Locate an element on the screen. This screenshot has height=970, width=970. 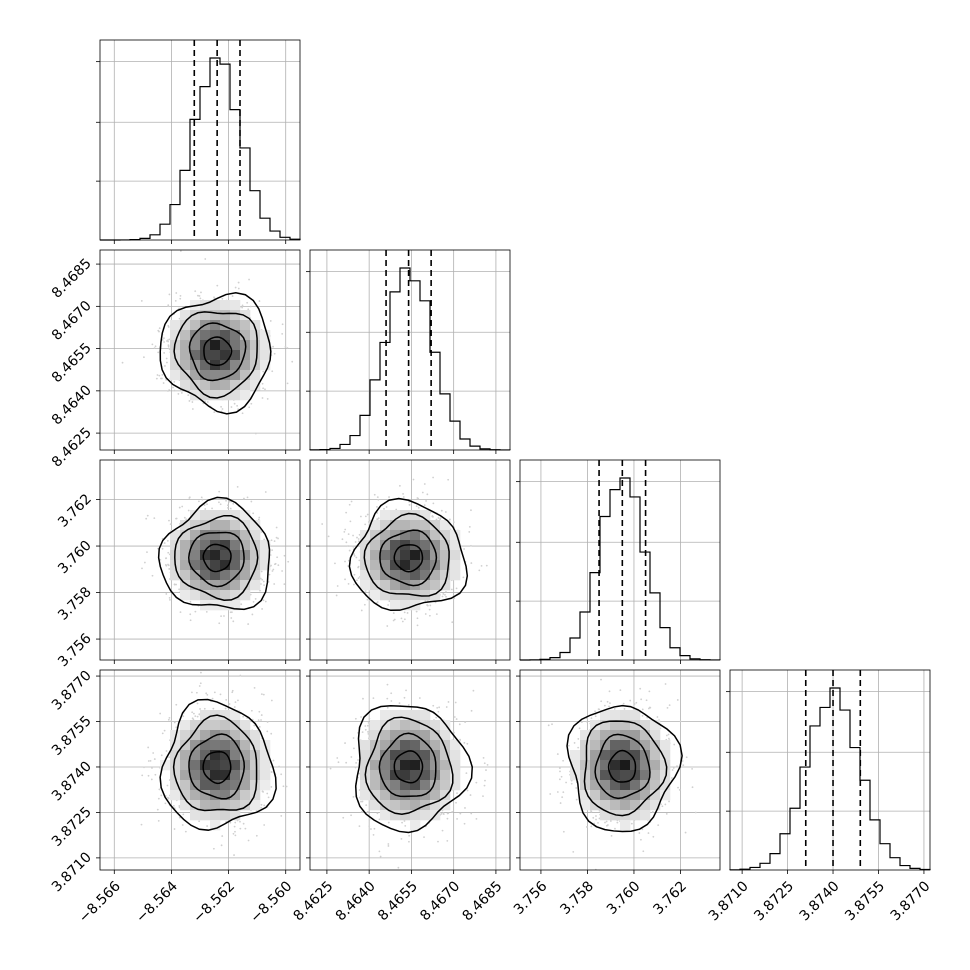
panel-frame is located at coordinates (620, 560).